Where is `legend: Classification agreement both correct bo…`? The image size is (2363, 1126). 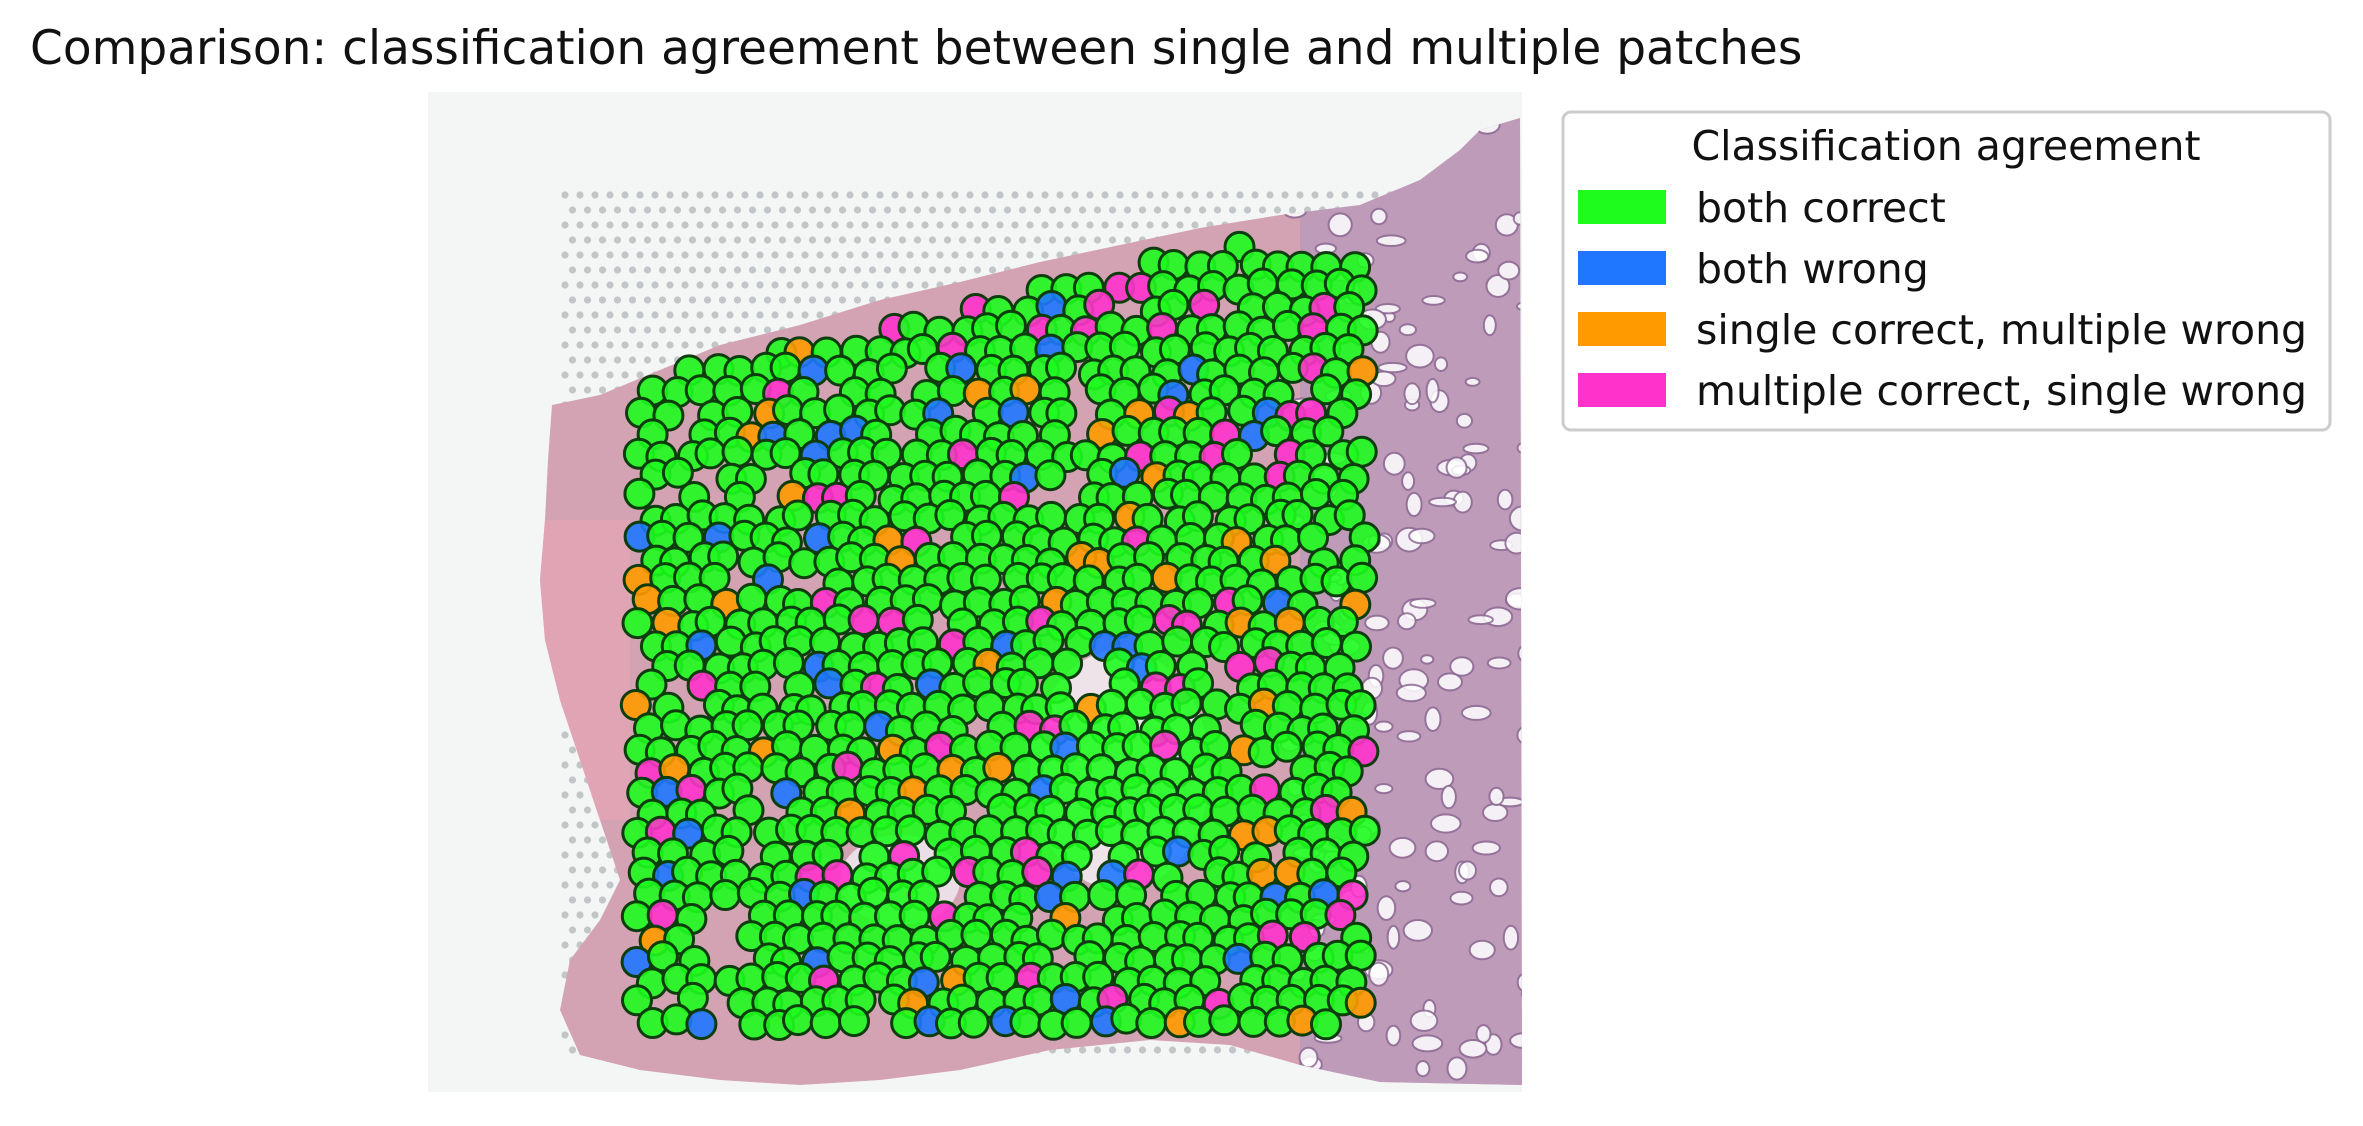
legend: Classification agreement both correct bo… is located at coordinates (1946, 271).